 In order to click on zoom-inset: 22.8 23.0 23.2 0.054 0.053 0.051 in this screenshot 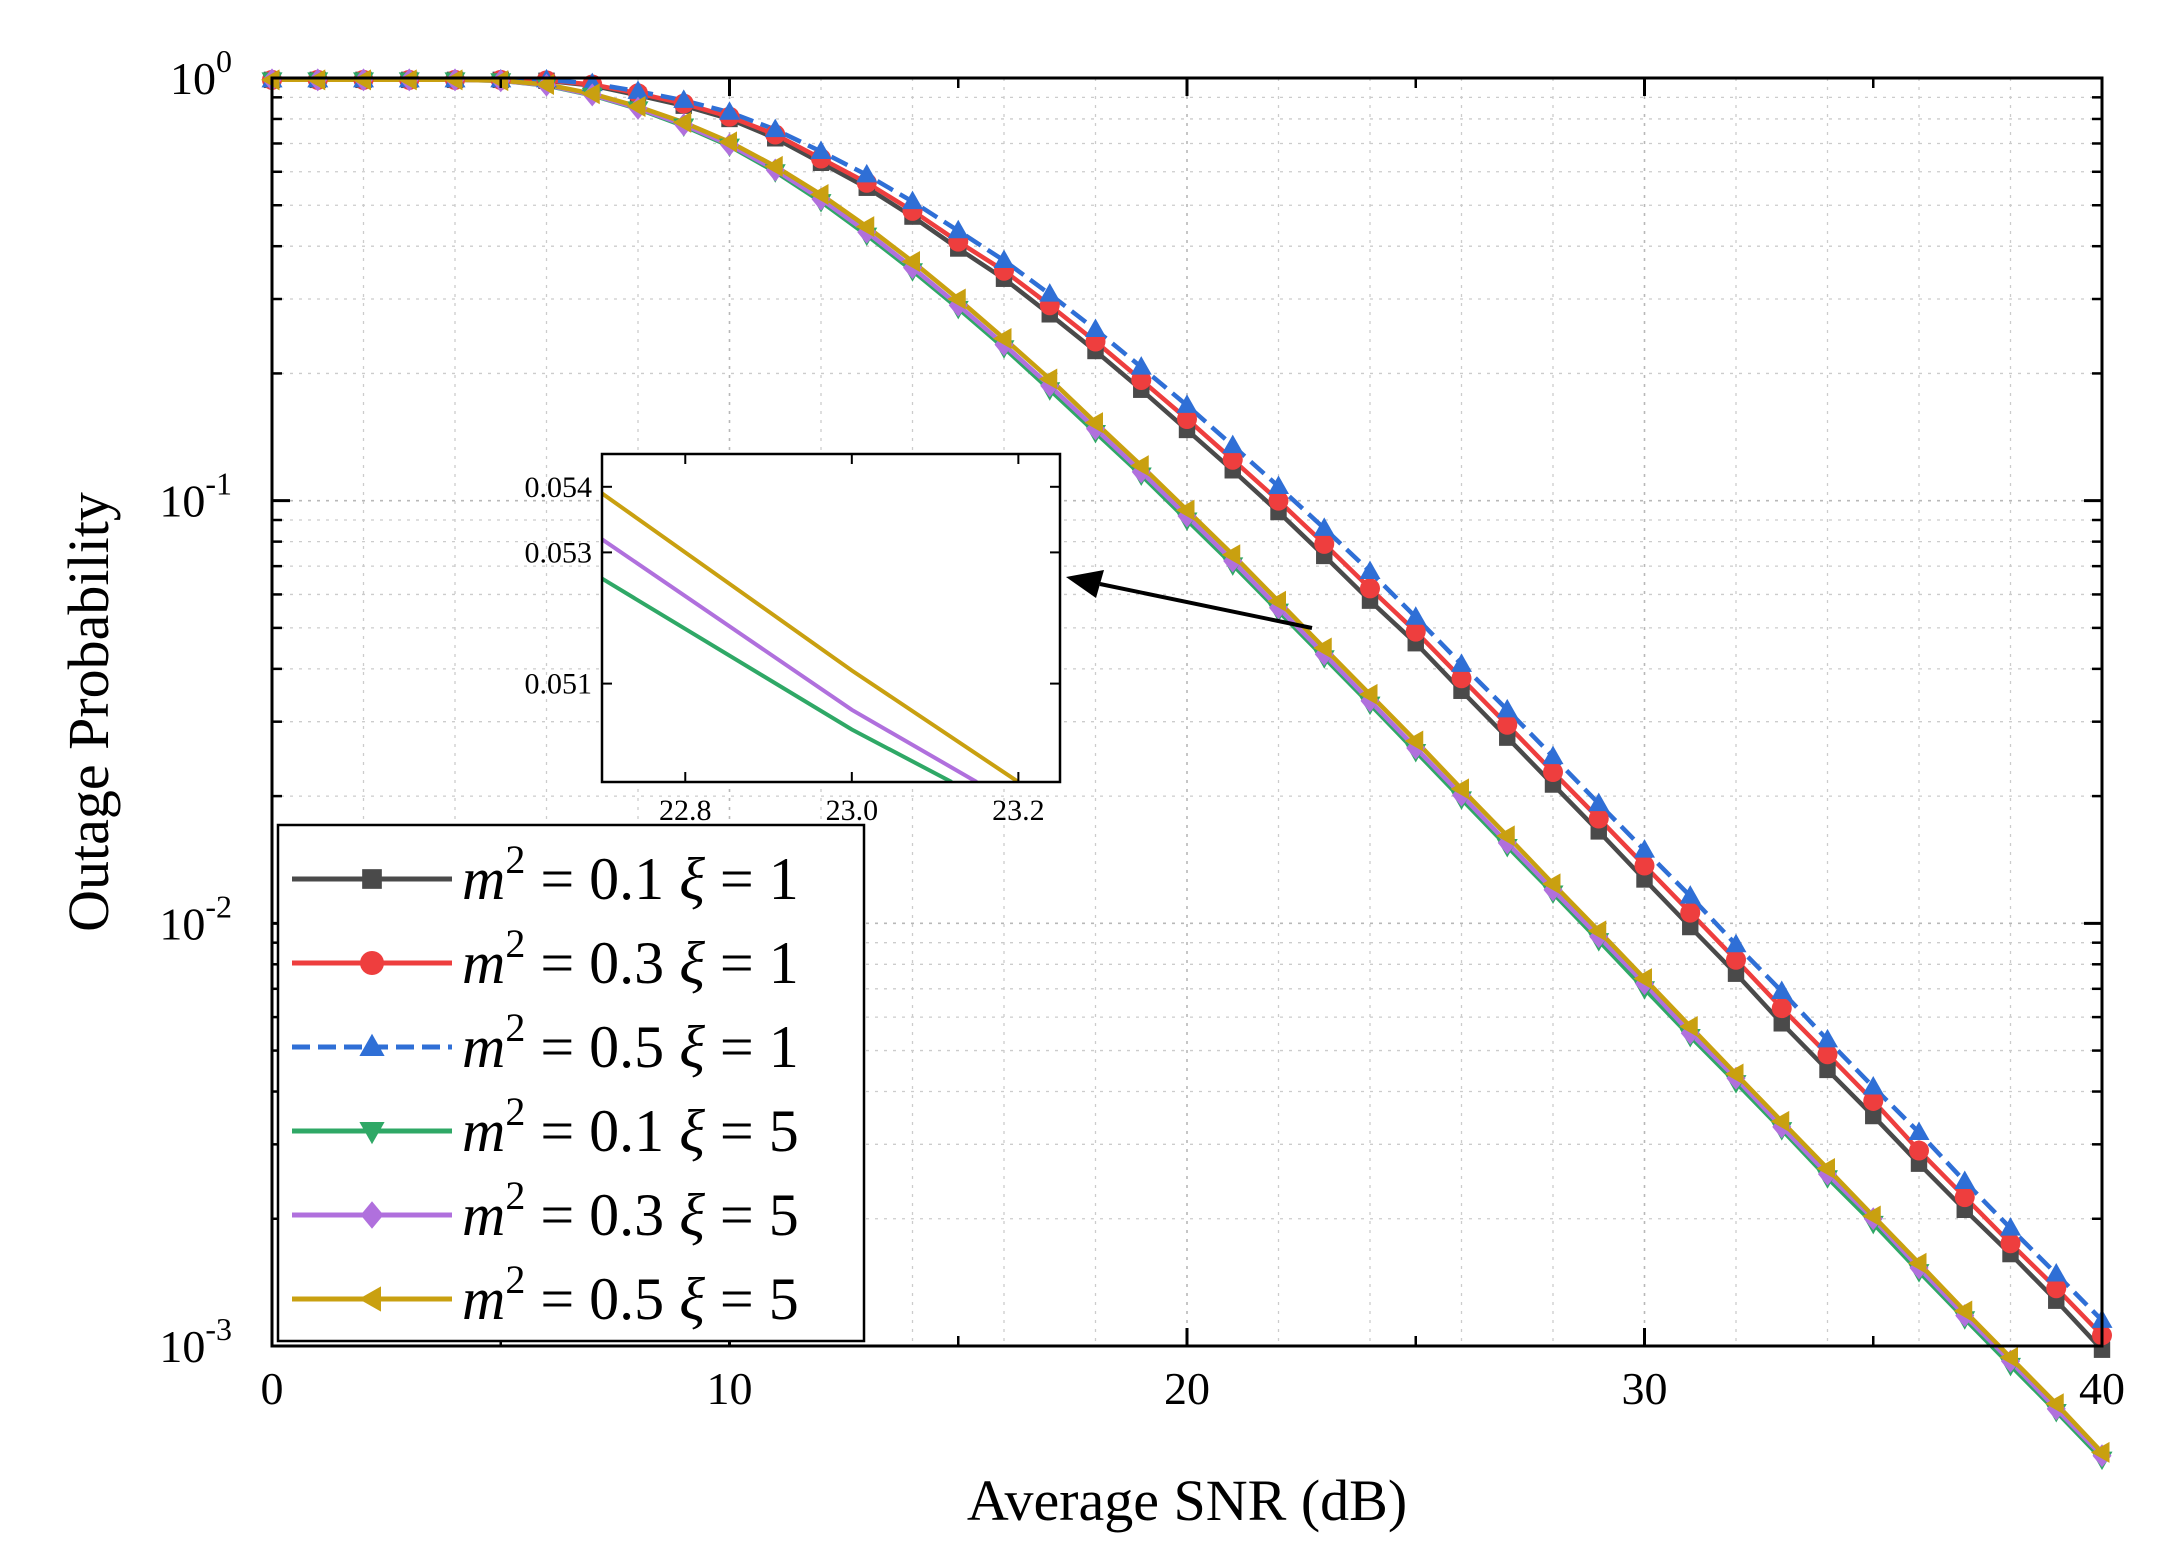, I will do `click(793, 639)`.